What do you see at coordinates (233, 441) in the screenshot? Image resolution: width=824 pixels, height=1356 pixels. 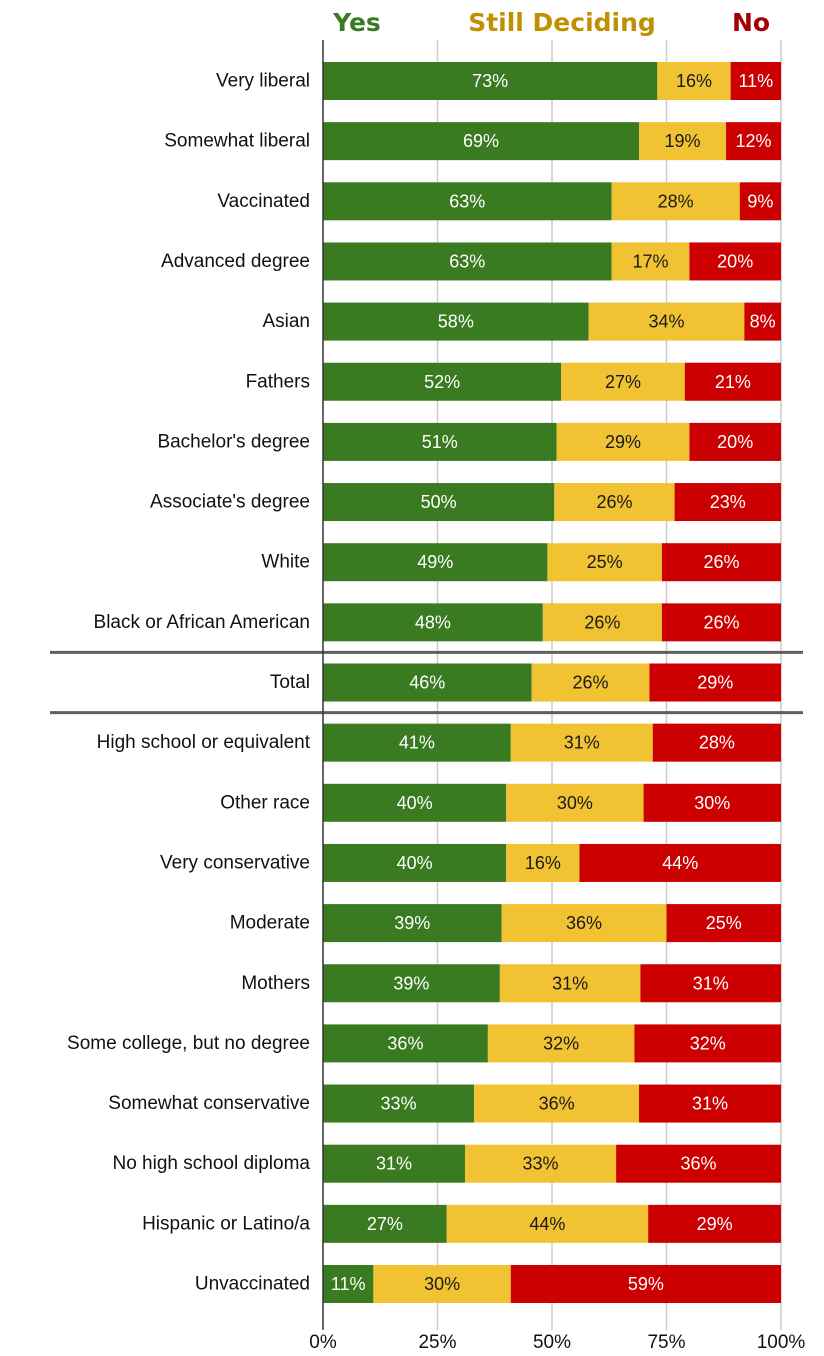 I see `category-label: Bachelor's degree` at bounding box center [233, 441].